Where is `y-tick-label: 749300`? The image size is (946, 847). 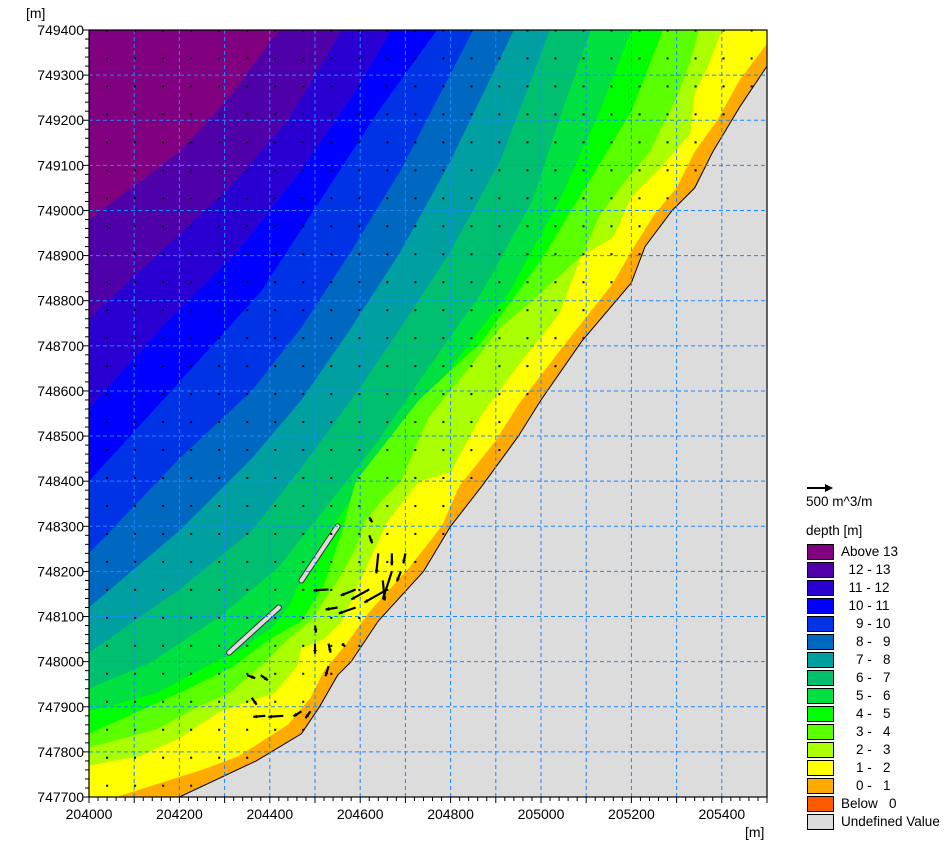
y-tick-label: 749300 is located at coordinates (60, 75).